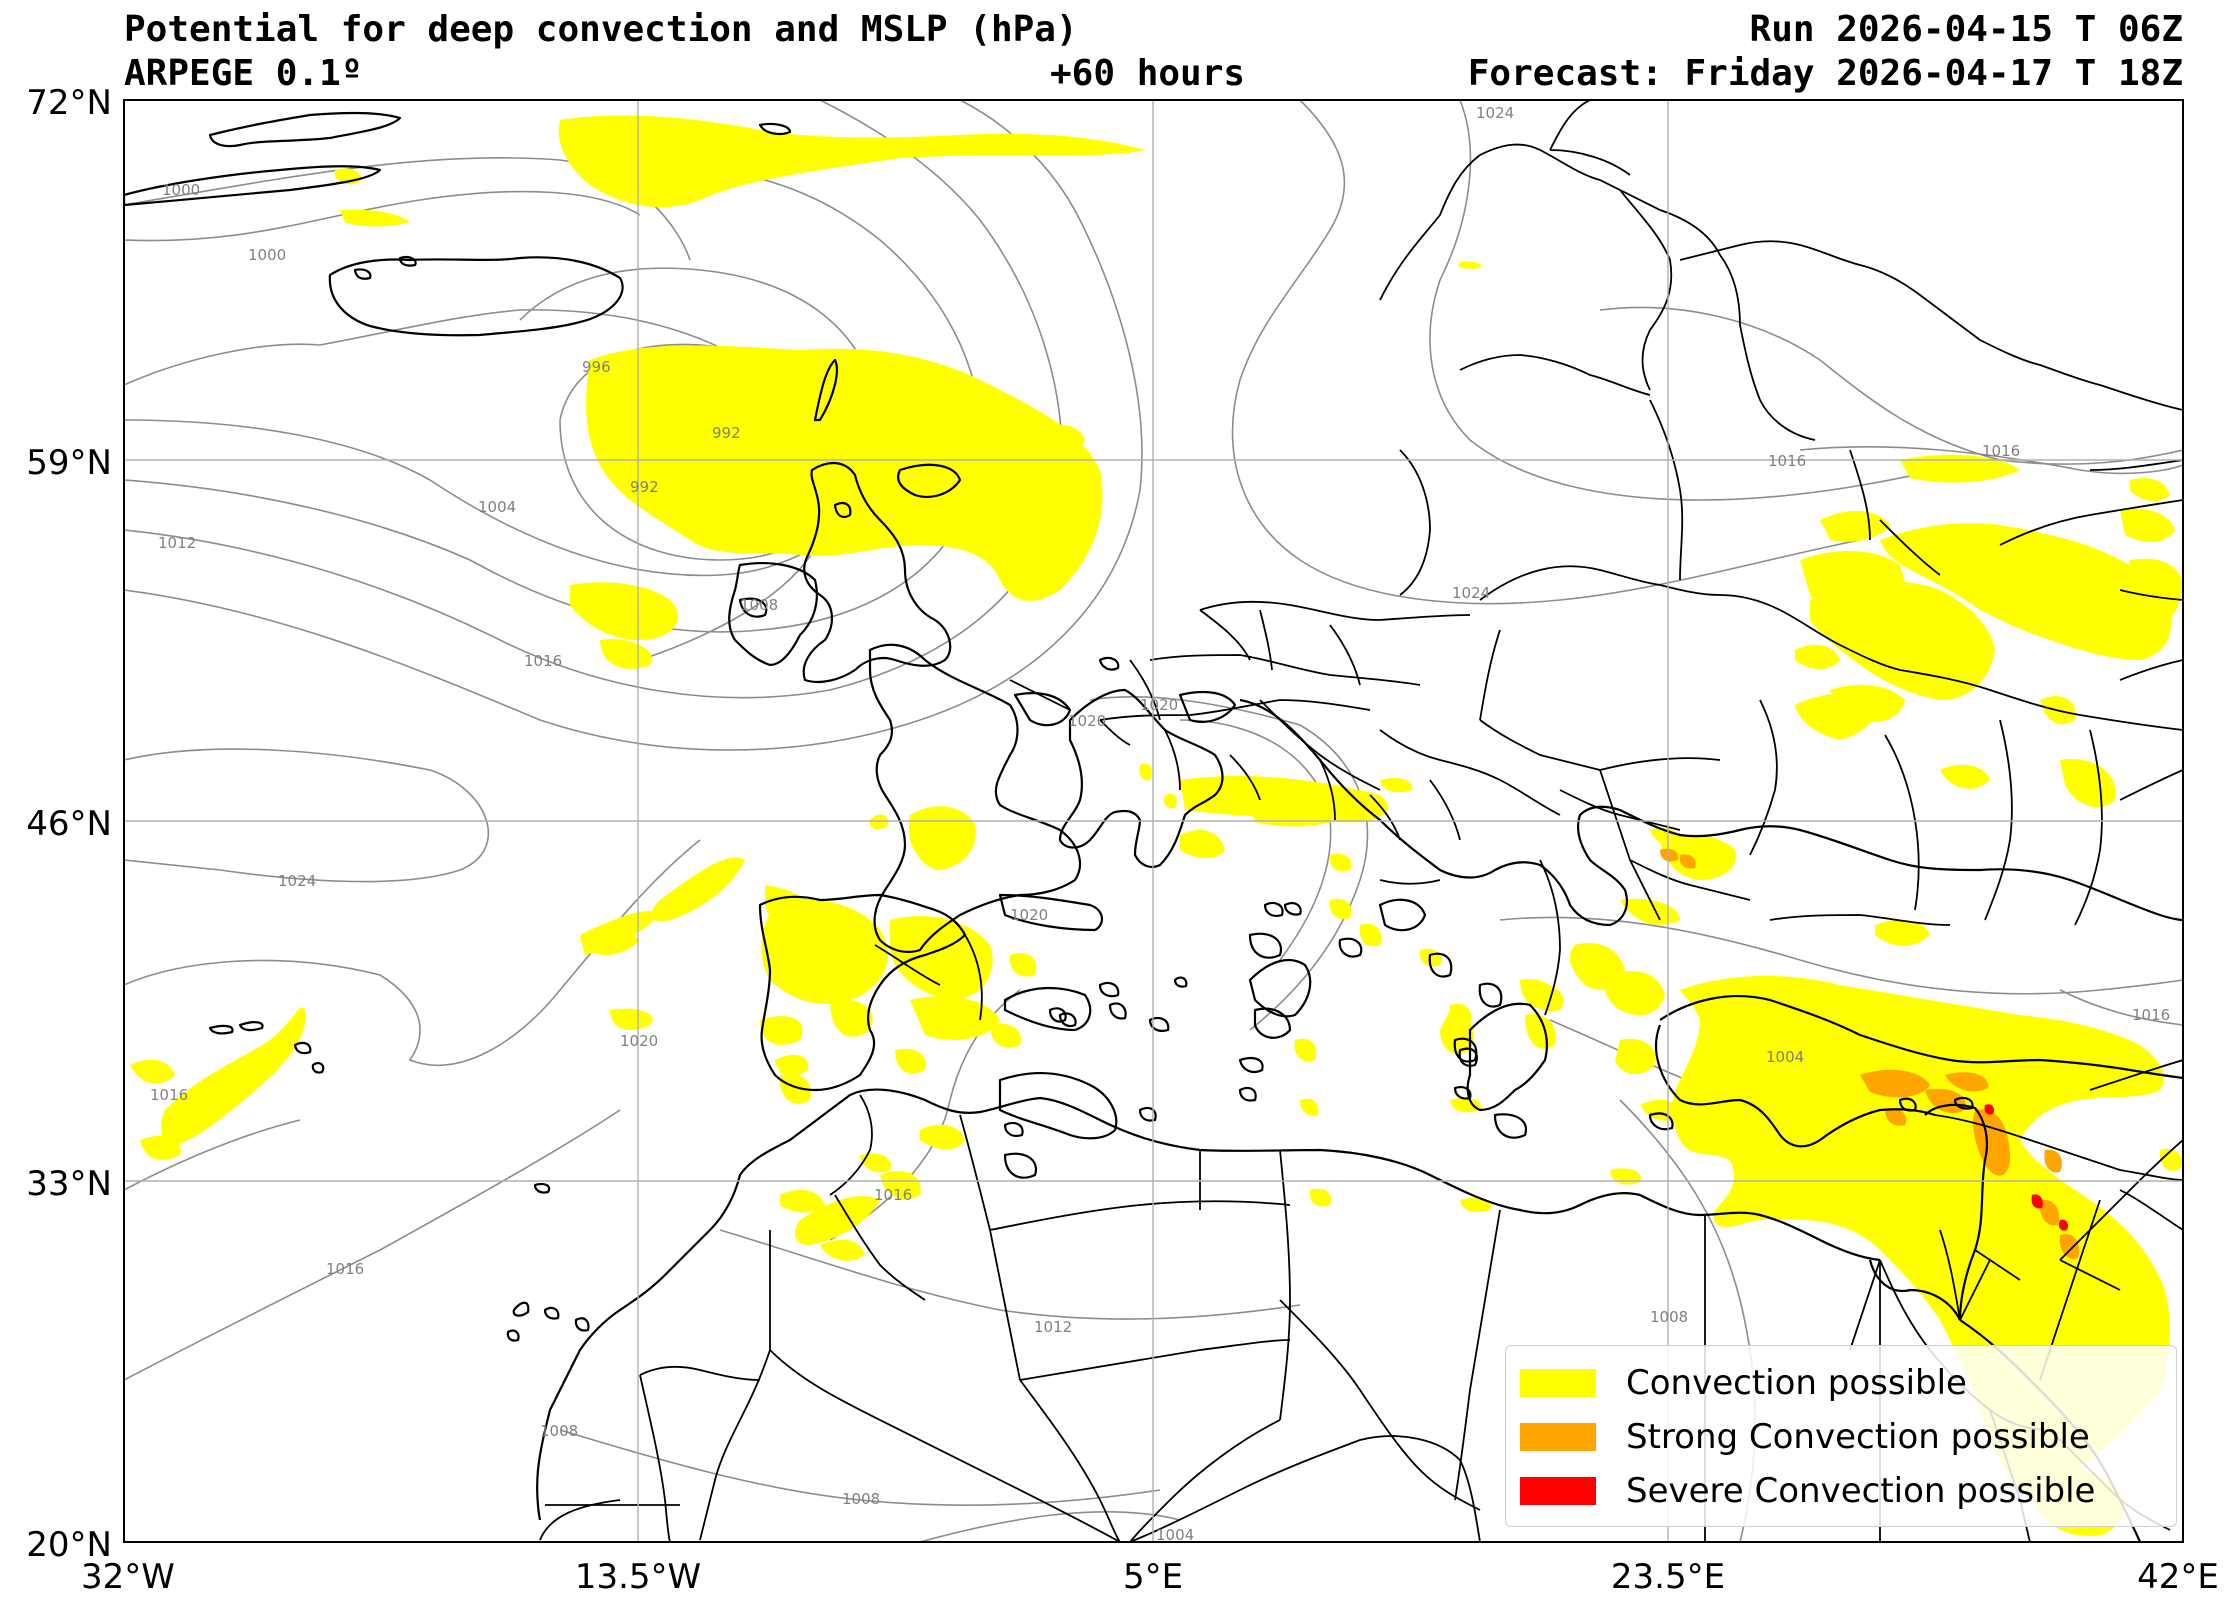  I want to click on lon-tick-label: 32°W, so click(128, 1577).